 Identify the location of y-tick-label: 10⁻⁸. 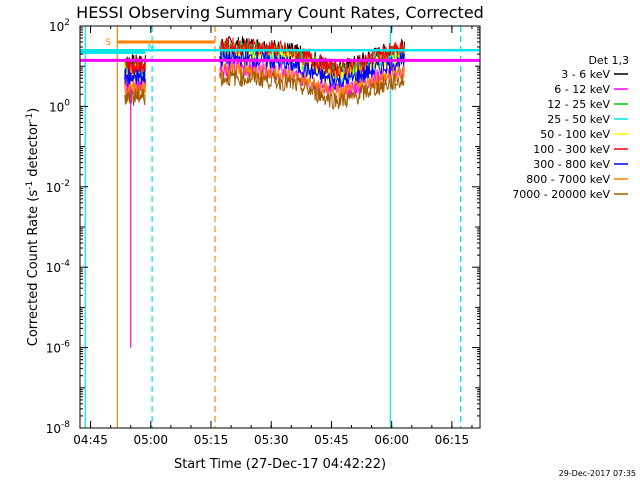
(58, 428).